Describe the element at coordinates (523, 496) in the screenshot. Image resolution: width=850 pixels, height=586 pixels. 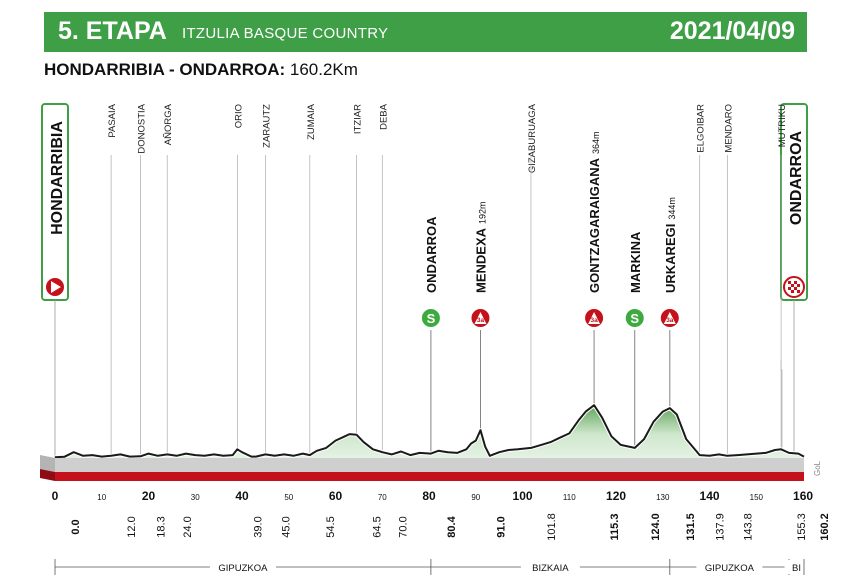
I see `x-tick-label: 100` at that location.